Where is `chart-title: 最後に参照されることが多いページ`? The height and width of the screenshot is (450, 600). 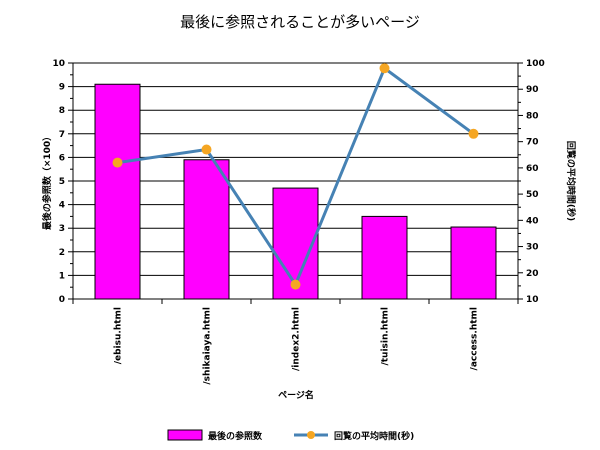 chart-title: 最後に参照されることが多いページ is located at coordinates (300, 22).